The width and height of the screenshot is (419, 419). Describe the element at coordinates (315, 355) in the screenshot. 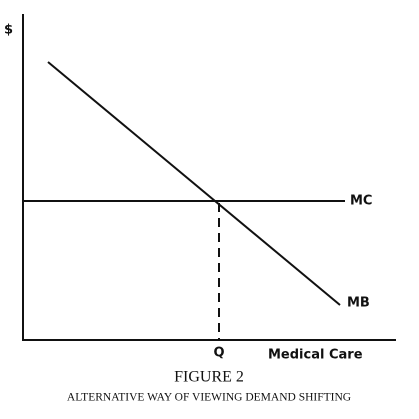

I see `x-axis-label: Medical Care` at that location.